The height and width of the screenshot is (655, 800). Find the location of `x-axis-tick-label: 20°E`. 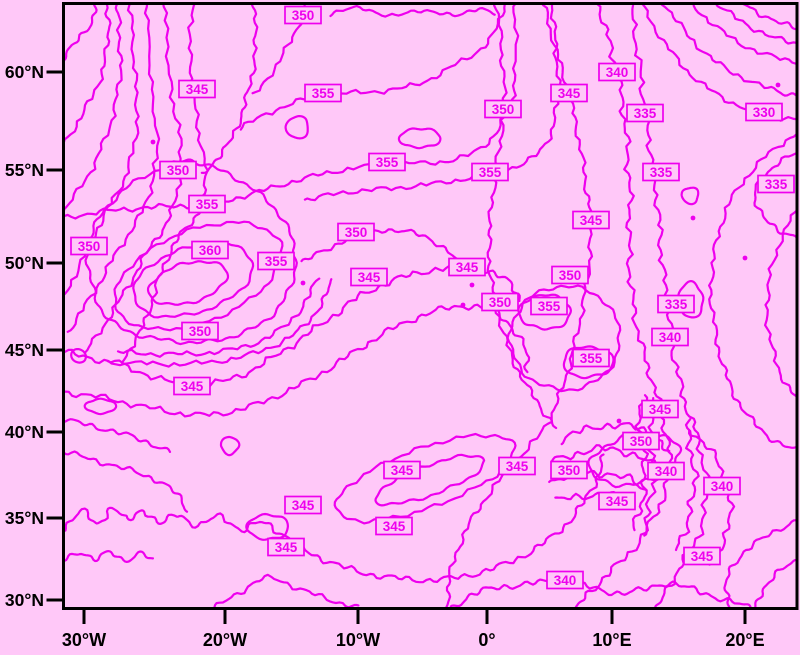

x-axis-tick-label: 20°E is located at coordinates (744, 640).